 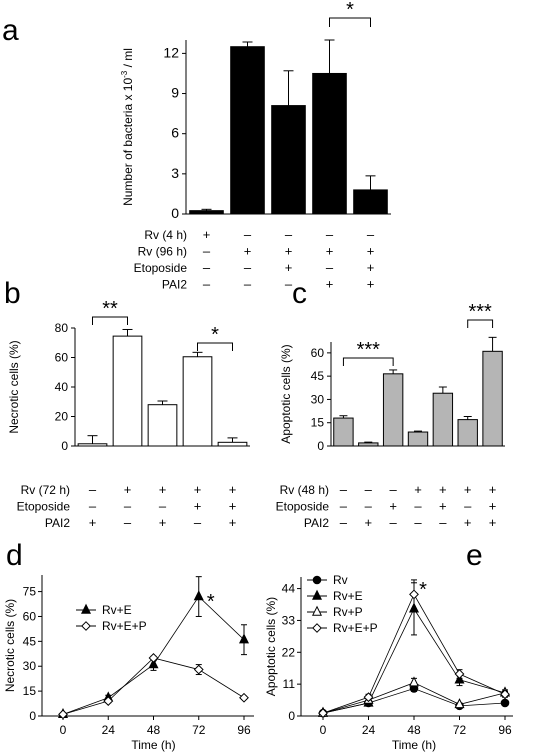 What do you see at coordinates (318, 376) in the screenshot?
I see `y-tick-label: 45` at bounding box center [318, 376].